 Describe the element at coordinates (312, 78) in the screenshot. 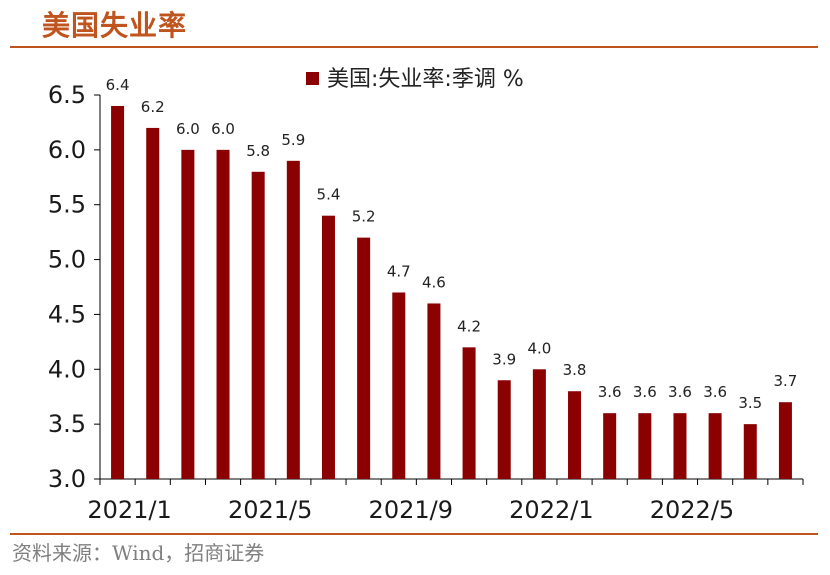

I see `legend-swatch` at that location.